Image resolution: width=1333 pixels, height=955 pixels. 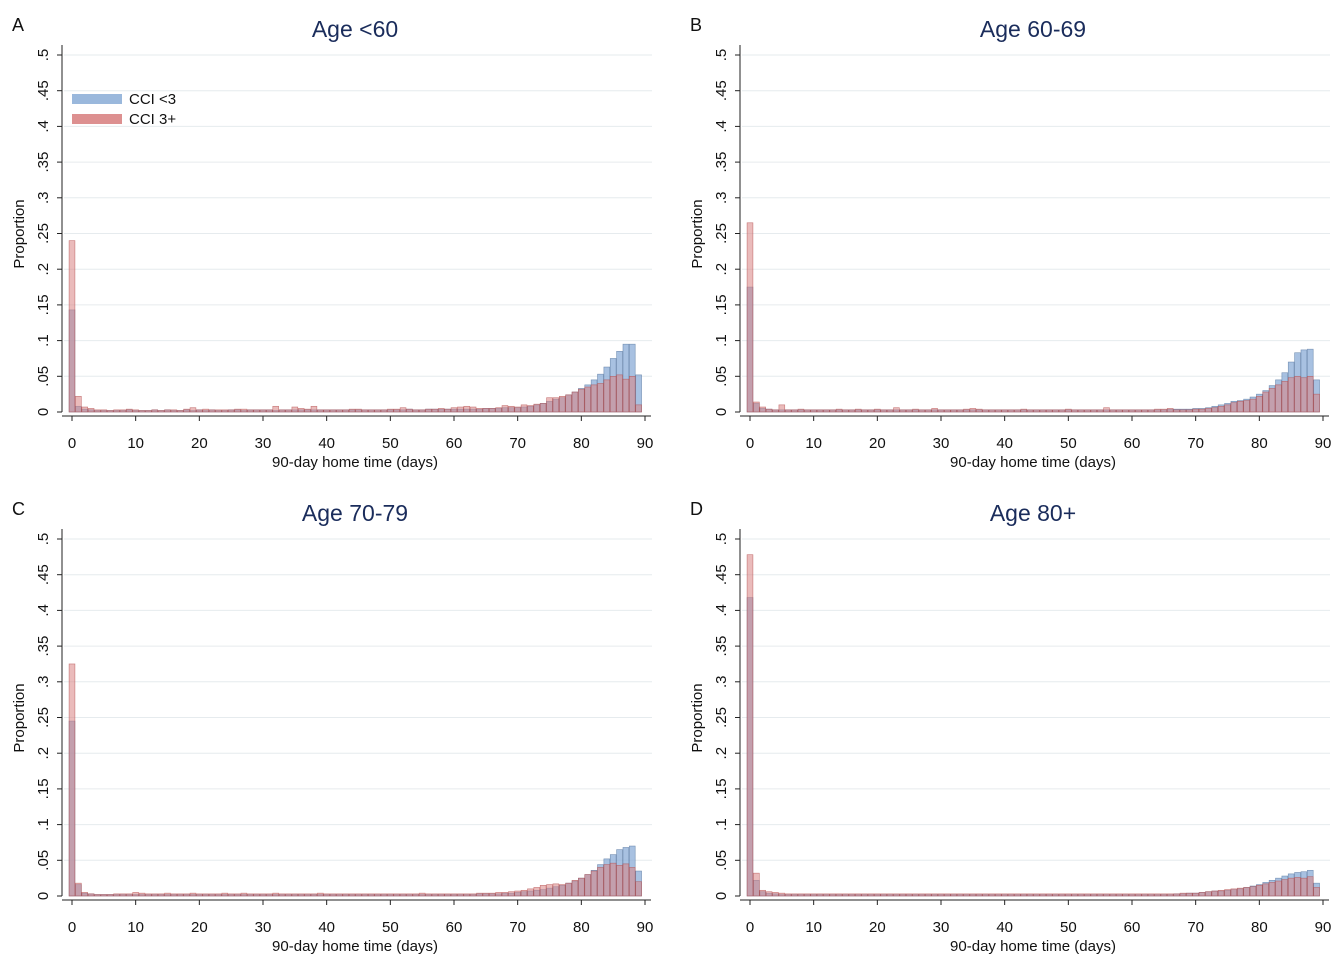 What do you see at coordinates (645, 927) in the screenshot?
I see `x-tick-label: 90` at bounding box center [645, 927].